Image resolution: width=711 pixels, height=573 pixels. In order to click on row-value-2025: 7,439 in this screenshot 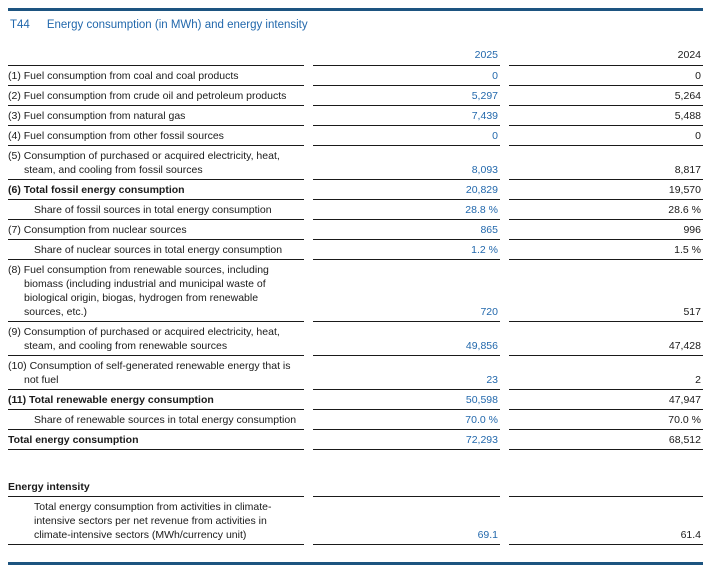, I will do `click(406, 116)`.